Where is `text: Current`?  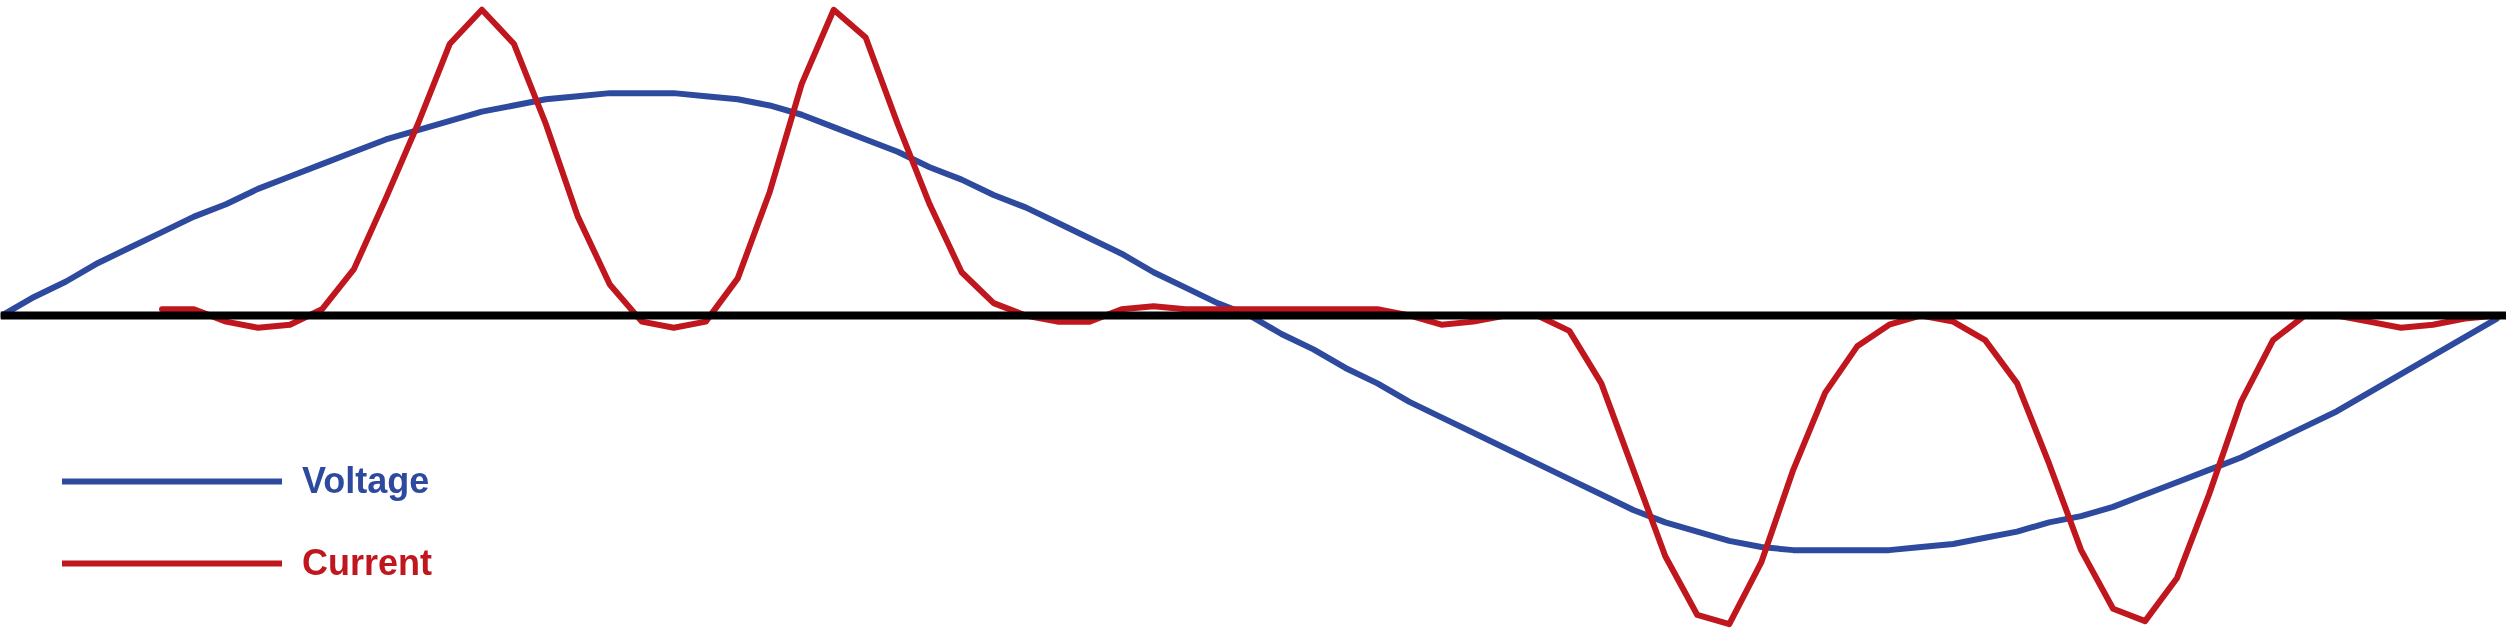
text: Current is located at coordinates (367, 563).